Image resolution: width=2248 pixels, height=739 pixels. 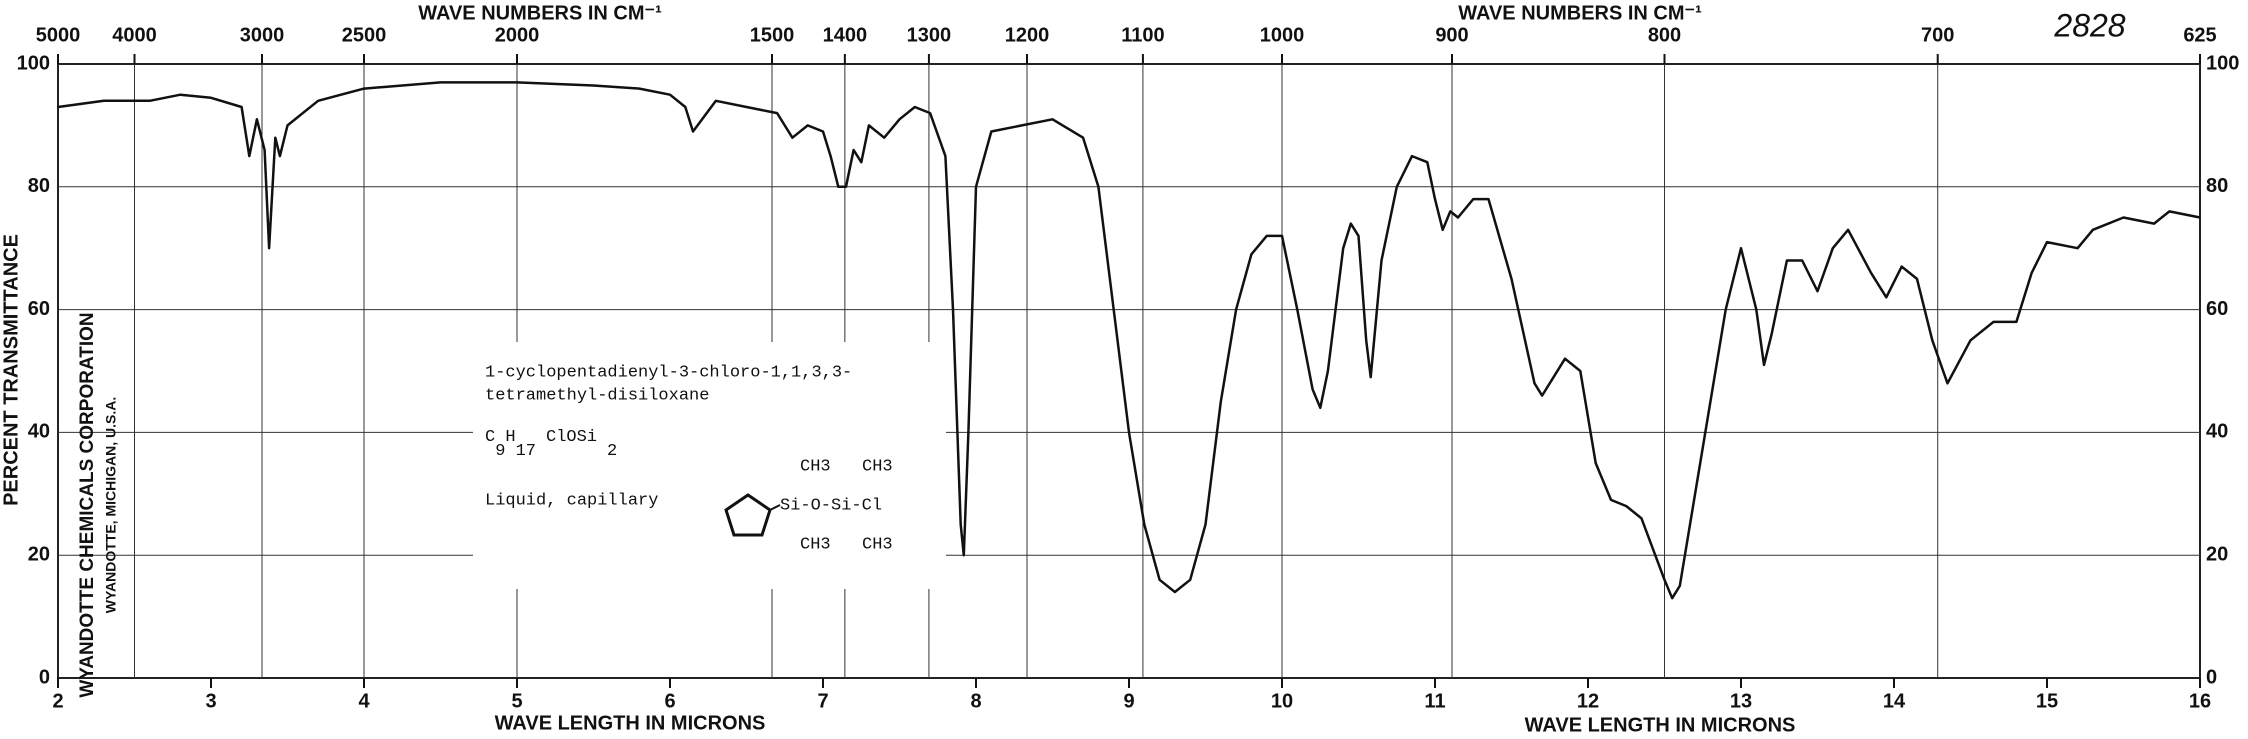 What do you see at coordinates (111, 505) in the screenshot?
I see `company-location: WYANDOTTE, MICHIGAN, U.S.A.` at bounding box center [111, 505].